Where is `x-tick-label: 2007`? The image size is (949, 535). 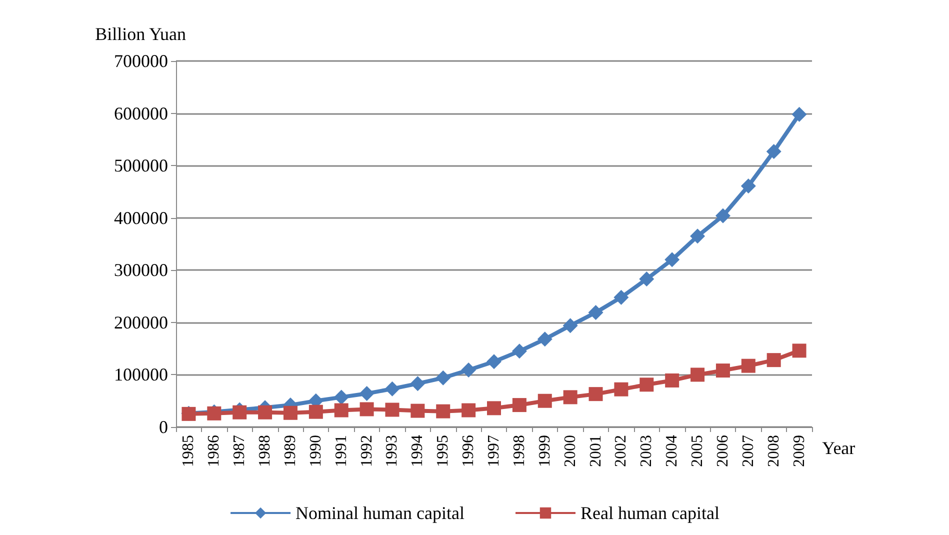
x-tick-label: 2007 is located at coordinates (748, 451).